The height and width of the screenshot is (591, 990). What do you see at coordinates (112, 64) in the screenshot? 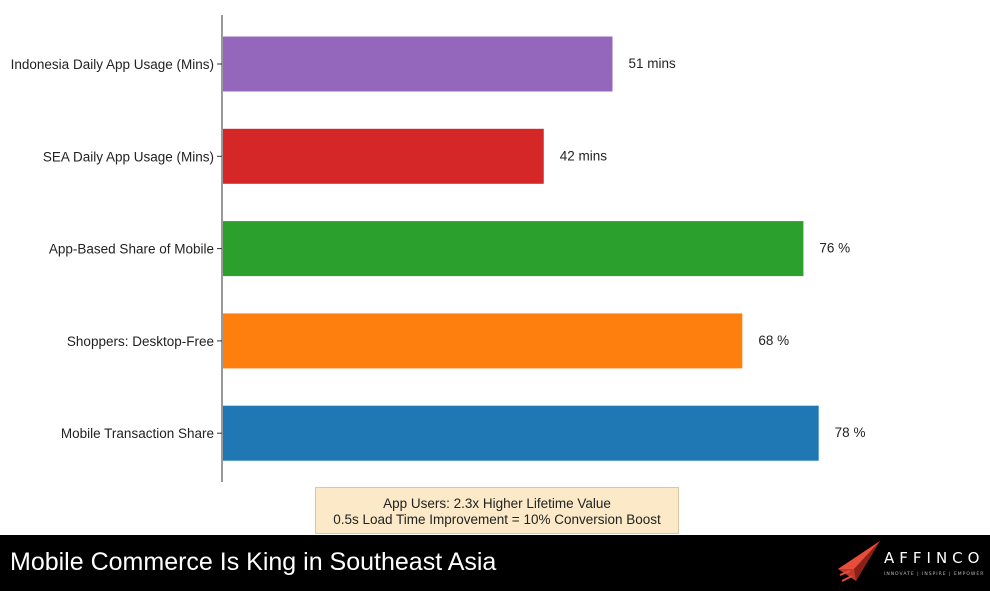
I see `category-label-0: Indonesia Daily App Usage (Mins)` at bounding box center [112, 64].